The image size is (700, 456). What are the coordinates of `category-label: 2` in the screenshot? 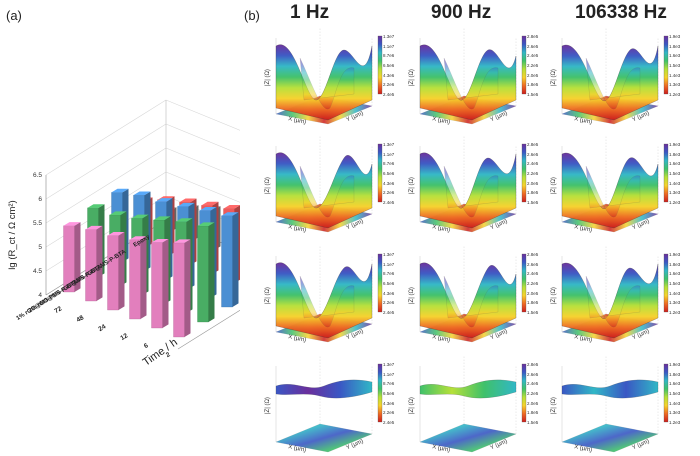 It's located at (168, 355).